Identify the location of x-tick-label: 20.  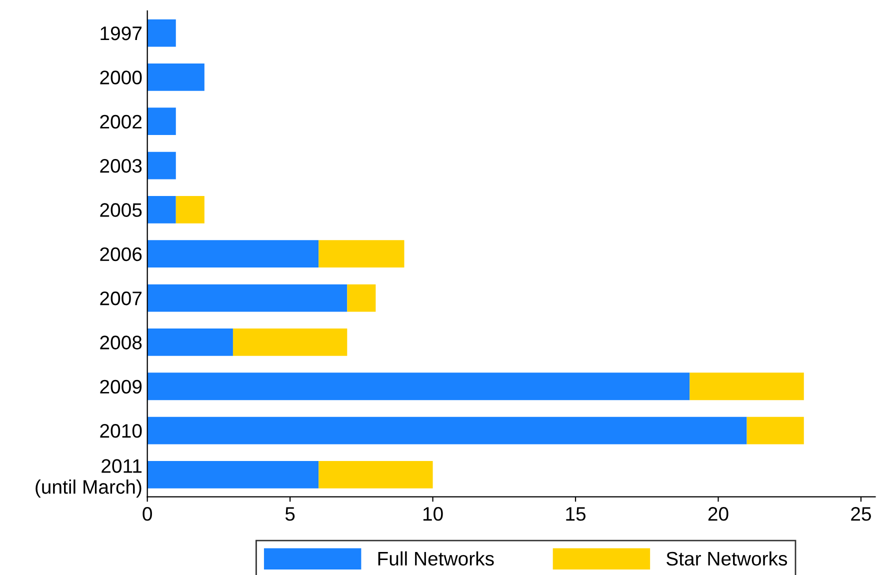
(718, 514).